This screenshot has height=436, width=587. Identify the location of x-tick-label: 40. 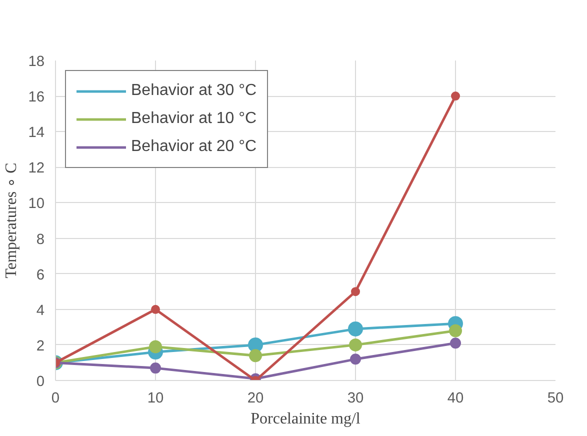
(455, 398).